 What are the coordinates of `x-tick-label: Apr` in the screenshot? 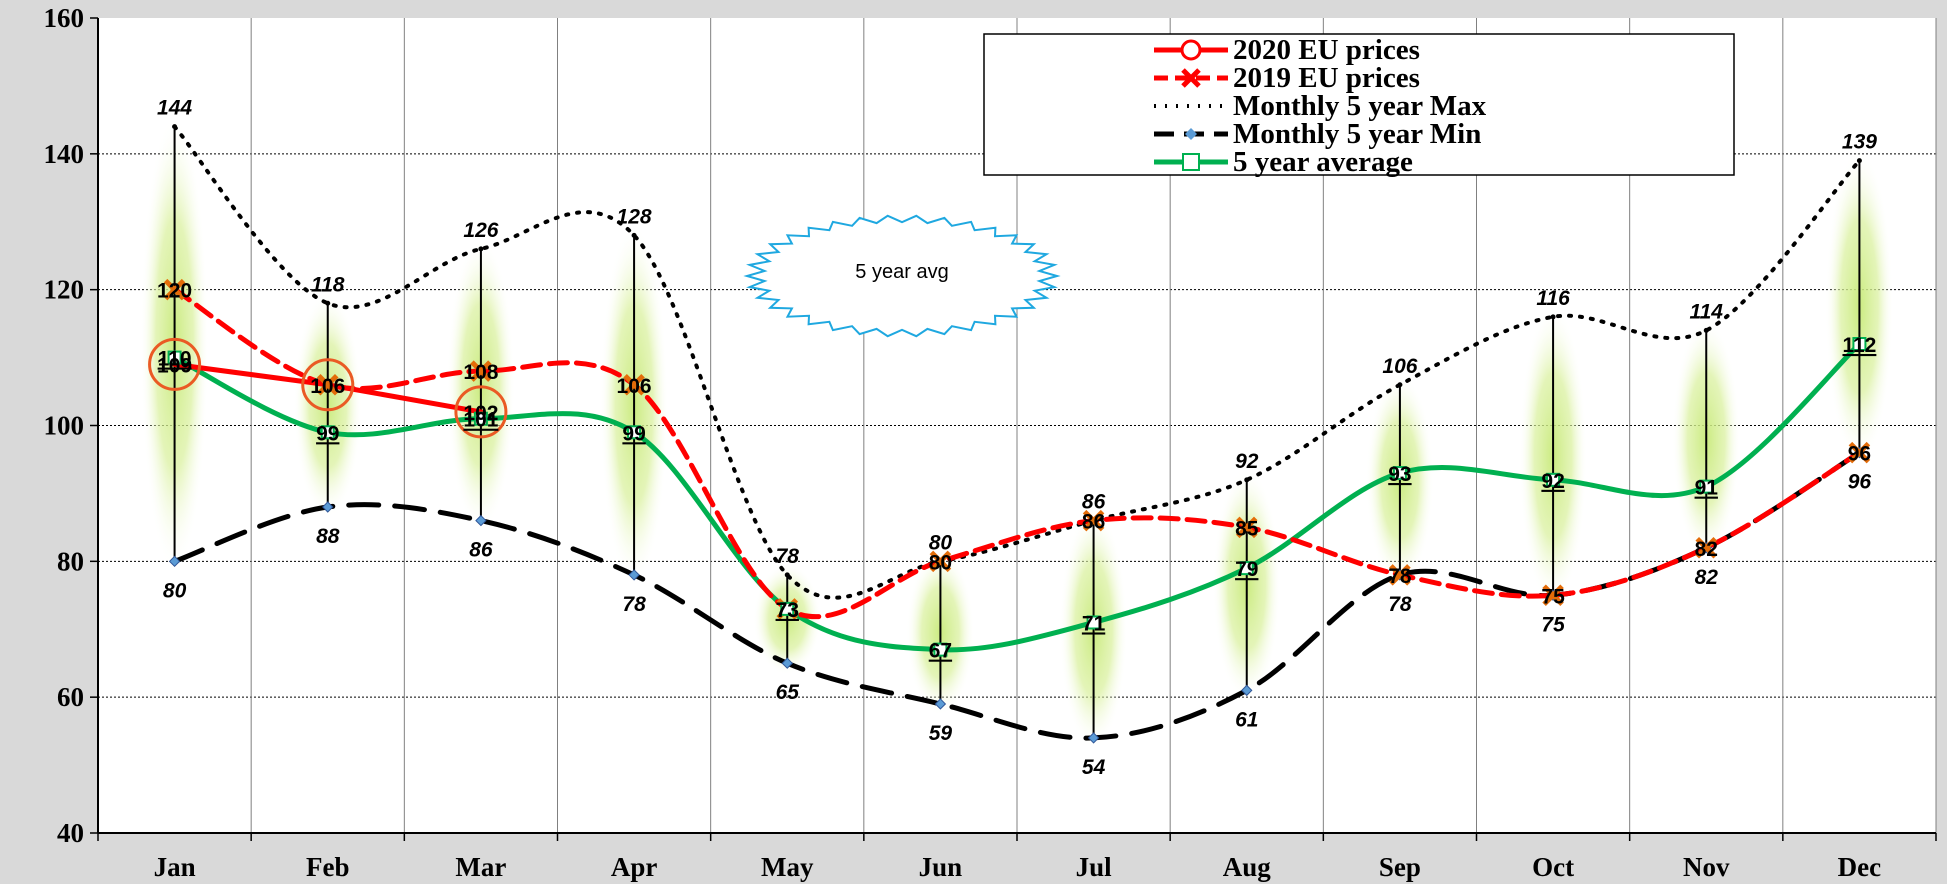 It's located at (634, 867).